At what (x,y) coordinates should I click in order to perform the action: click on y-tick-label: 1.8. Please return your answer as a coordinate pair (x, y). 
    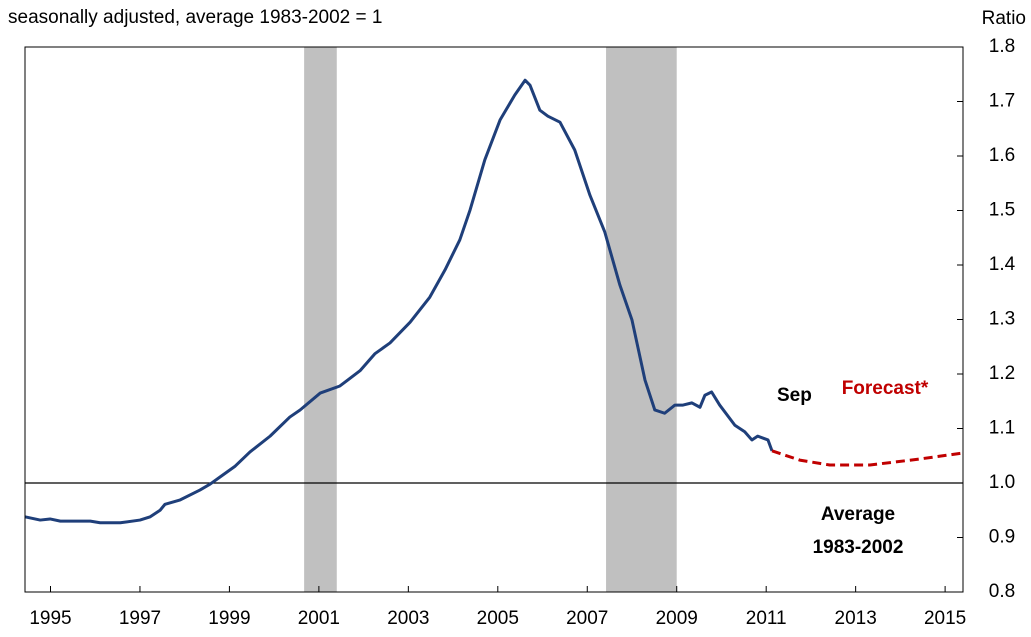
    Looking at the image, I should click on (1002, 46).